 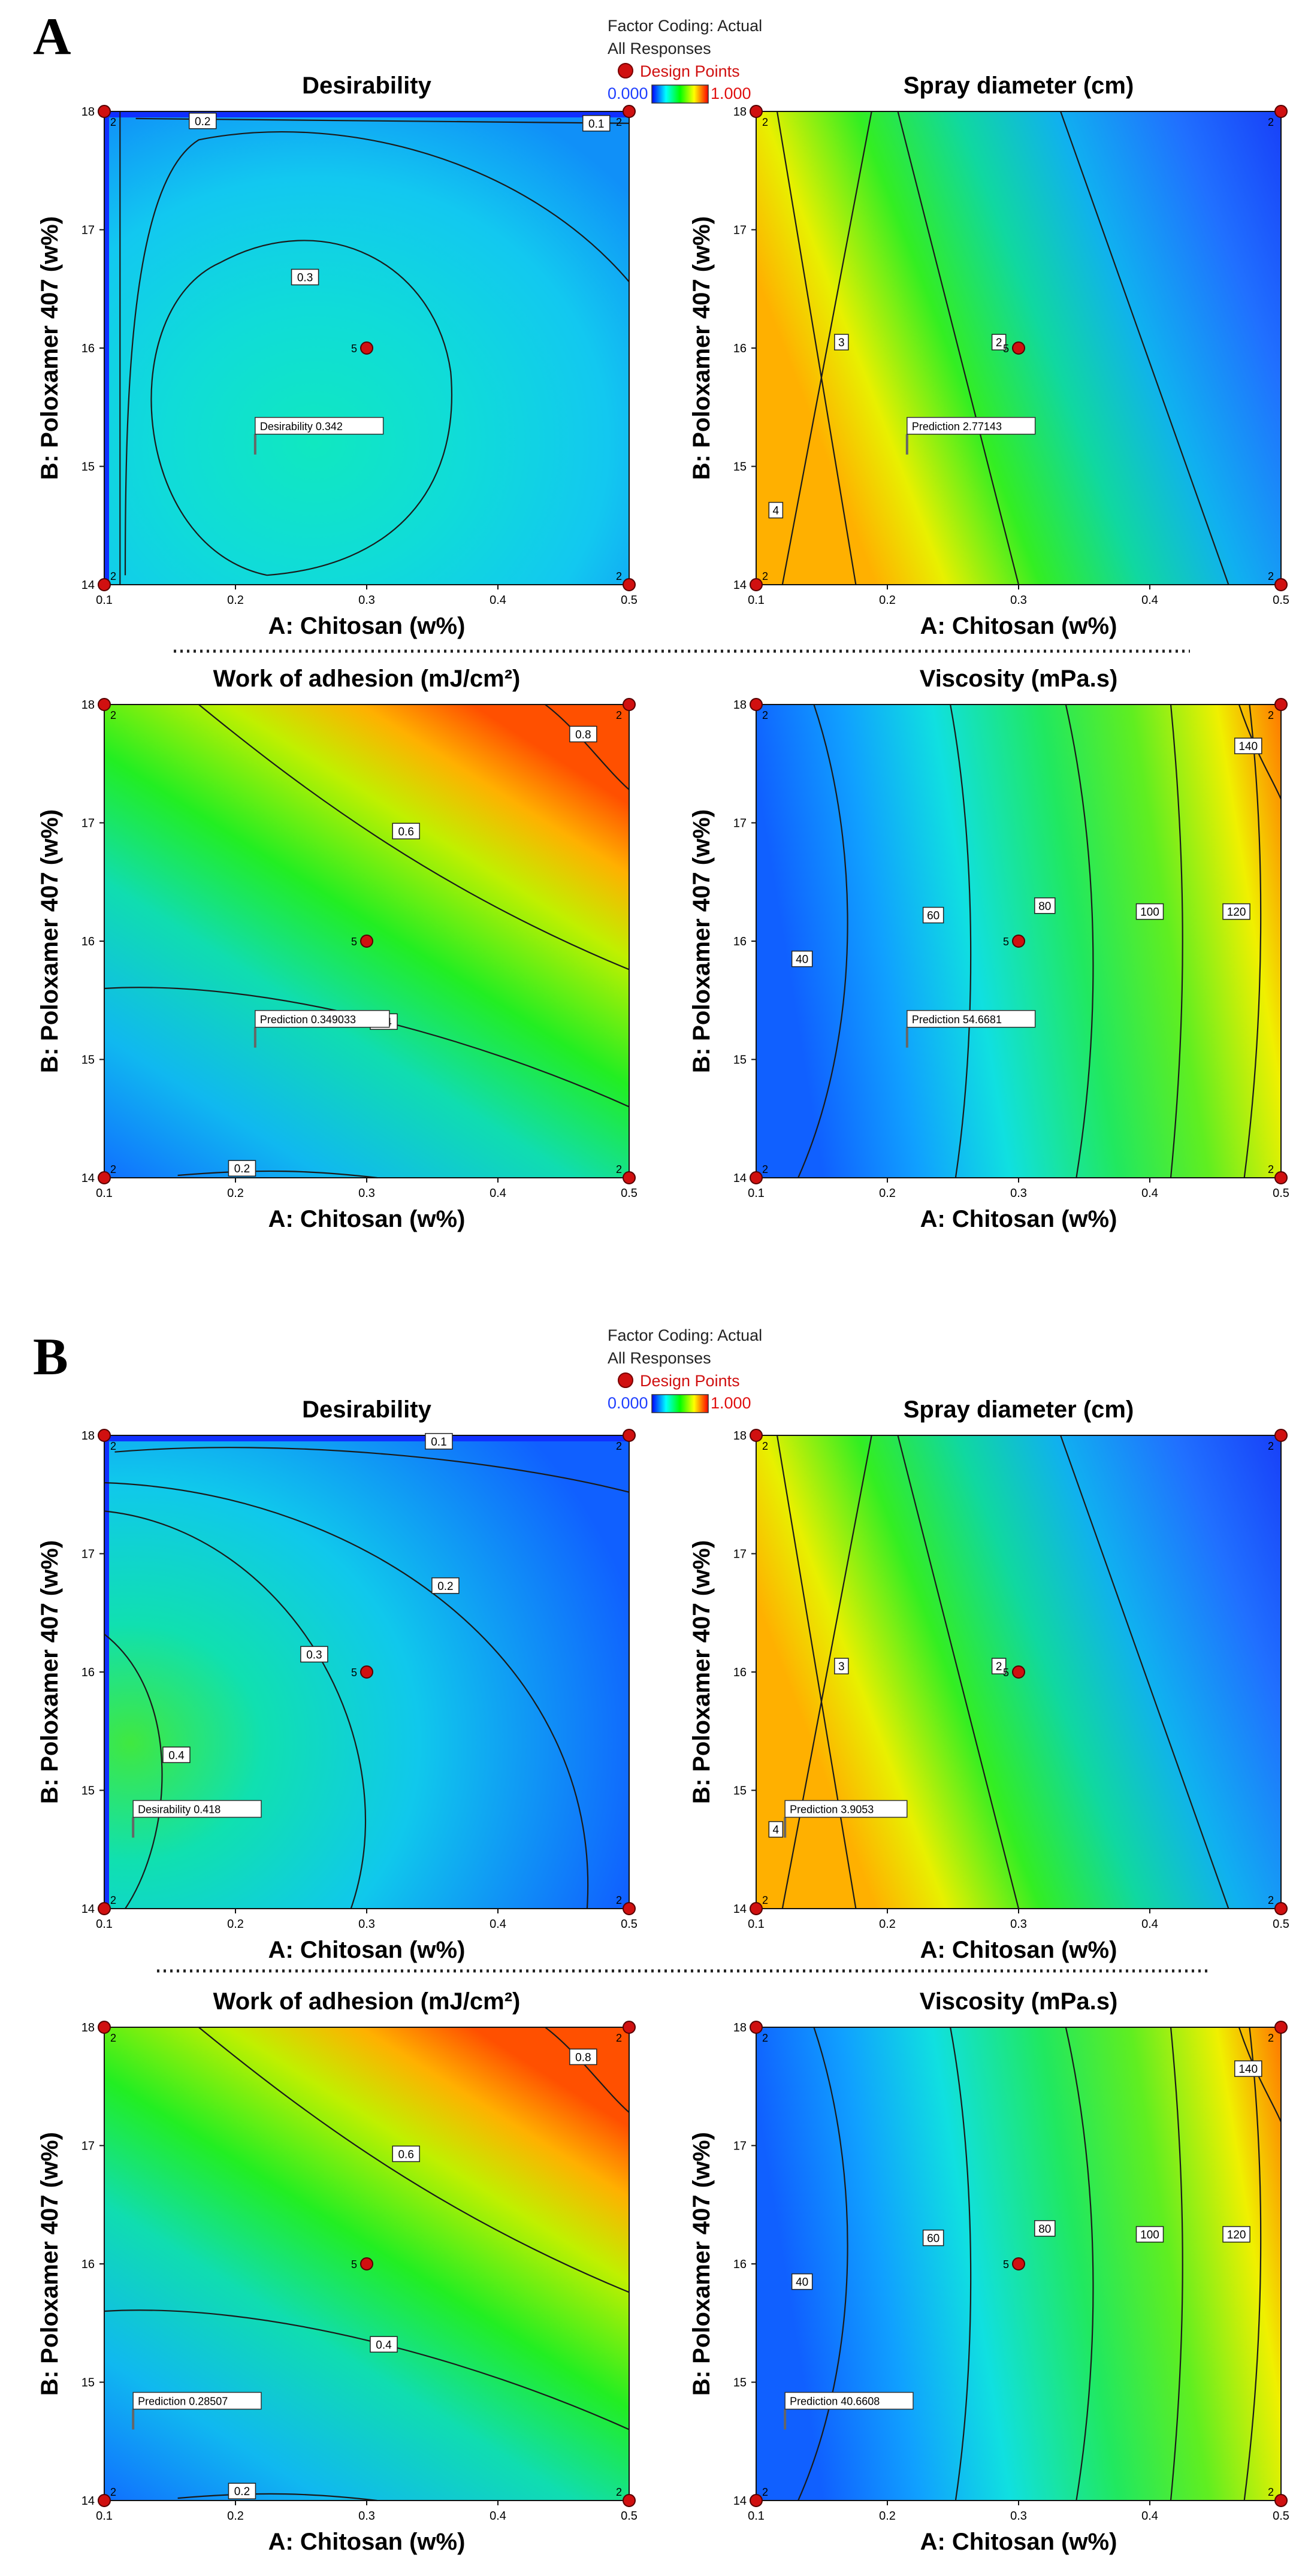 What do you see at coordinates (88, 705) in the screenshot?
I see `y-tick-label: 18` at bounding box center [88, 705].